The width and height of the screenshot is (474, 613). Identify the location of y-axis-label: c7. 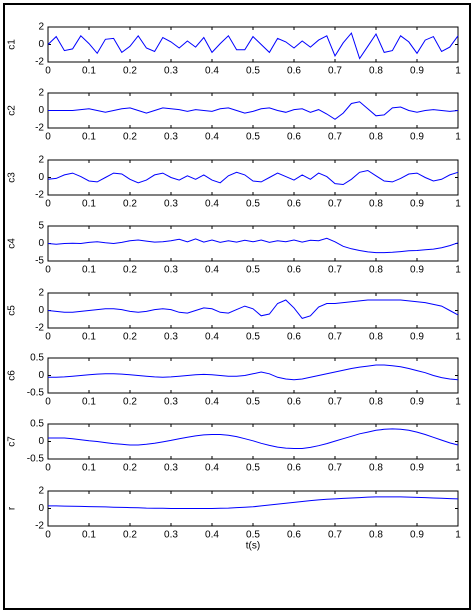
(12, 441).